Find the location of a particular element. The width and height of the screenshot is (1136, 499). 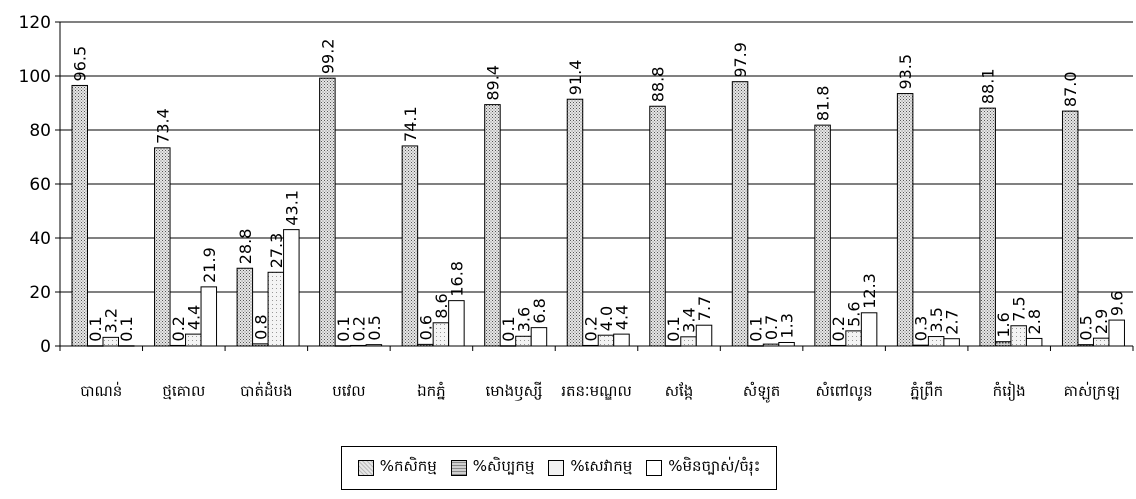

data-label: 88.8 is located at coordinates (658, 85).